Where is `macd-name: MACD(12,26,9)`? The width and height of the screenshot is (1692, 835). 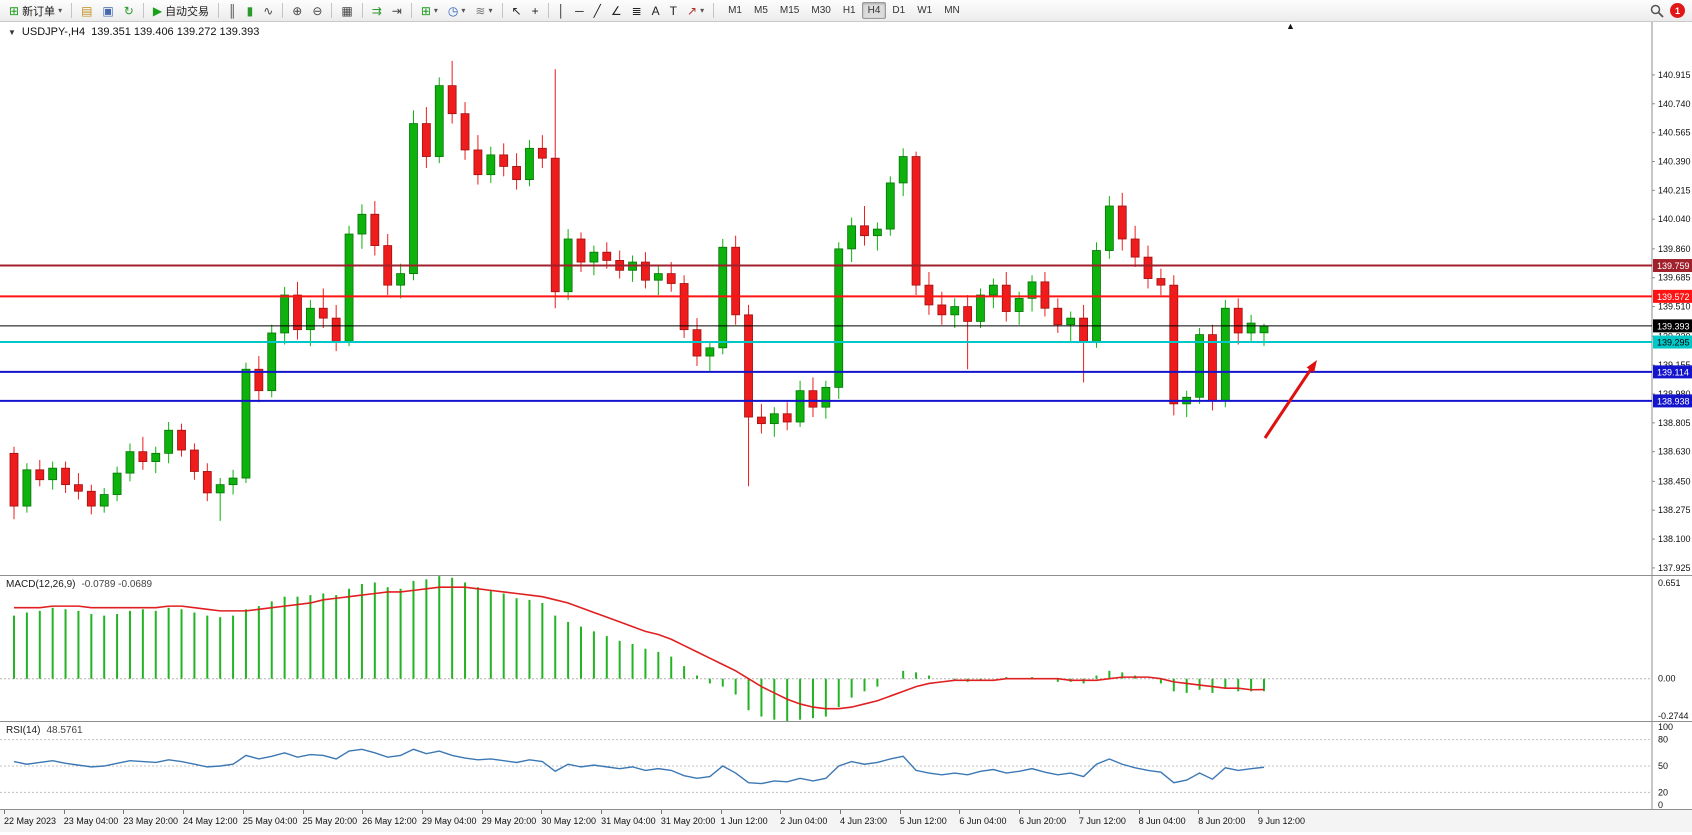 macd-name: MACD(12,26,9) is located at coordinates (41, 584).